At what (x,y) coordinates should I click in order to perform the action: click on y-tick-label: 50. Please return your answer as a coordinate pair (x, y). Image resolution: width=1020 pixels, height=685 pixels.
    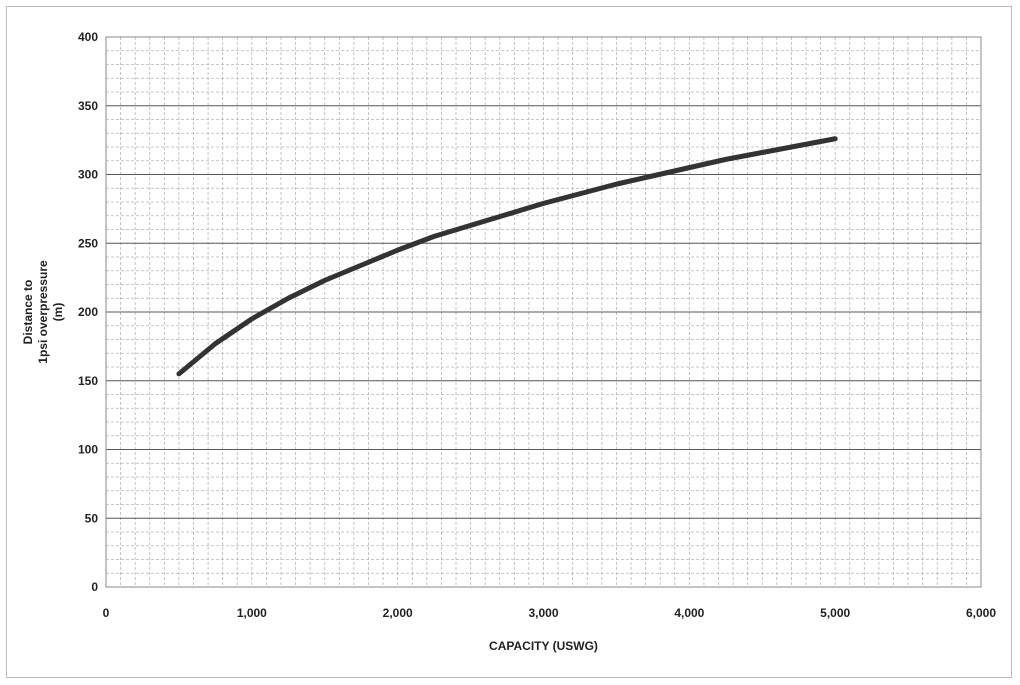
    Looking at the image, I should click on (92, 518).